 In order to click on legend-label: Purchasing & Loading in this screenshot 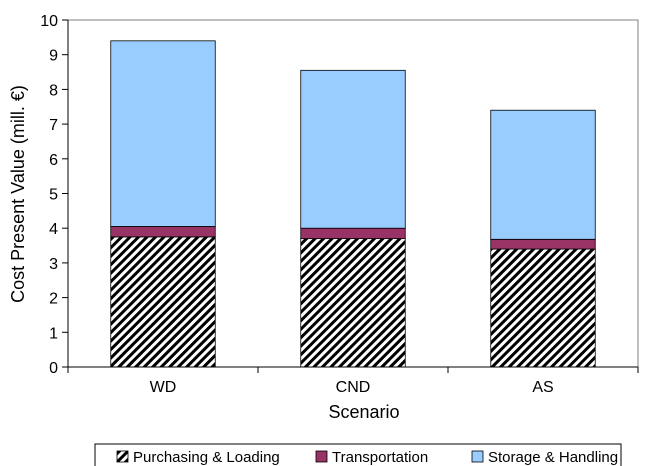, I will do `click(206, 457)`.